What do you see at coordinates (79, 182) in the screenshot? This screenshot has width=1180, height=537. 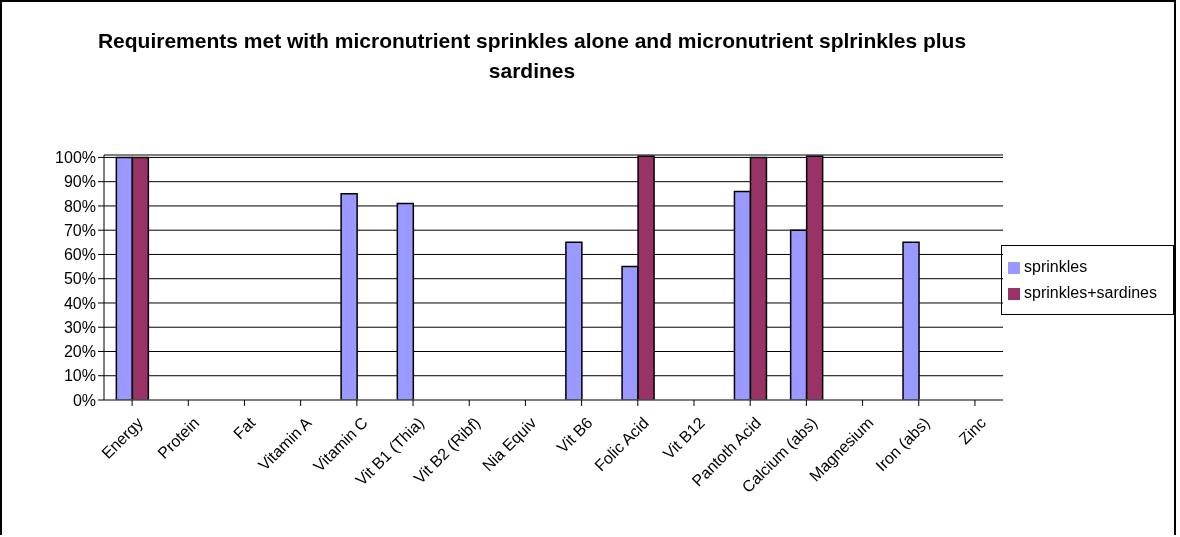 I see `y-tick-label: 90%` at bounding box center [79, 182].